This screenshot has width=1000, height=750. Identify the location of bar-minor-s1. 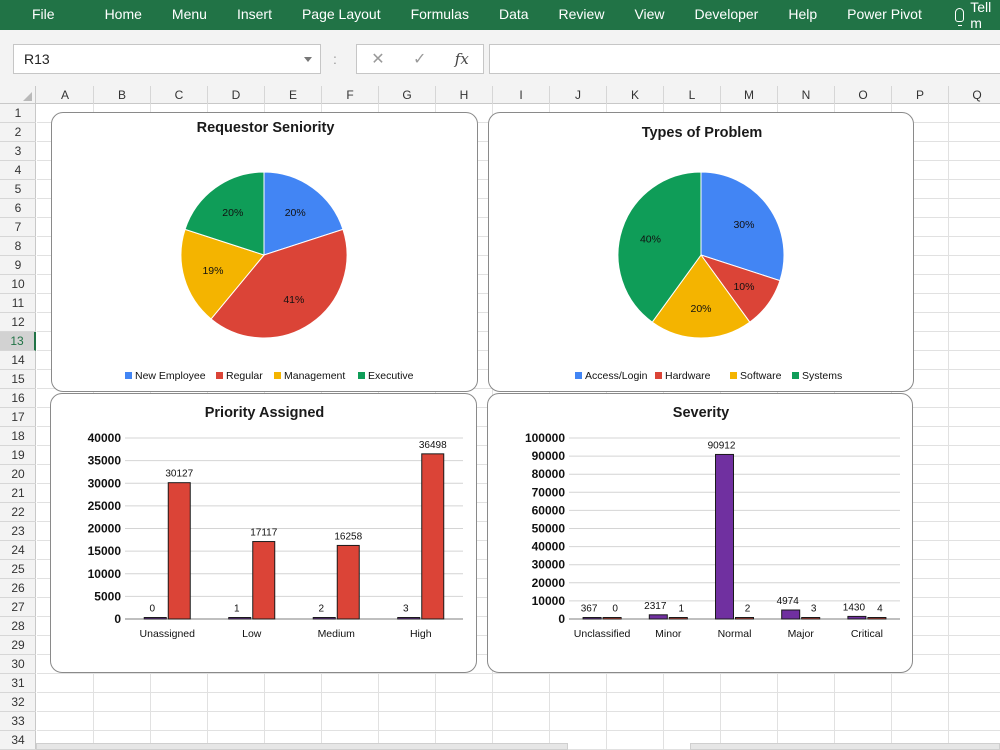
(678, 618).